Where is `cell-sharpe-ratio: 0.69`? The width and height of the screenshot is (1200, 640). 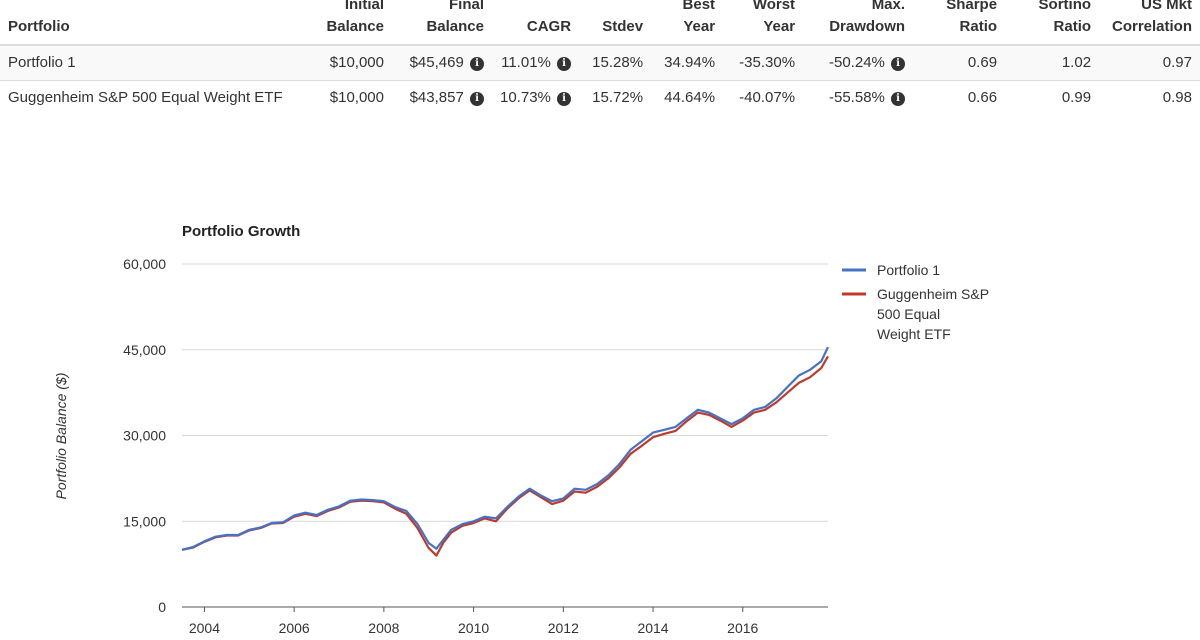 cell-sharpe-ratio: 0.69 is located at coordinates (959, 63).